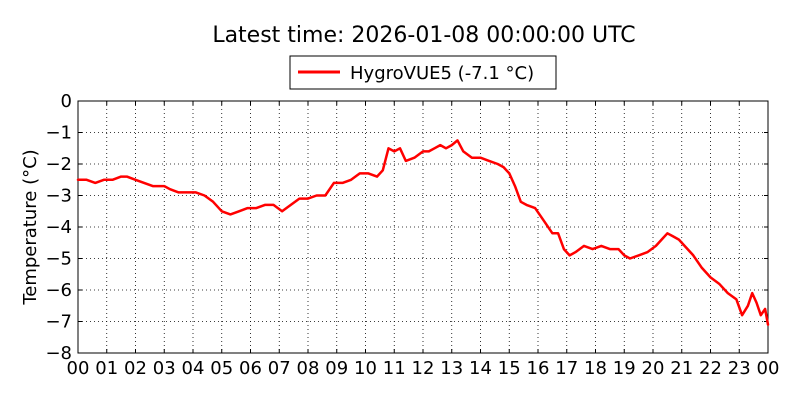 The width and height of the screenshot is (800, 400). What do you see at coordinates (193, 368) in the screenshot?
I see `x-tick-label: 04` at bounding box center [193, 368].